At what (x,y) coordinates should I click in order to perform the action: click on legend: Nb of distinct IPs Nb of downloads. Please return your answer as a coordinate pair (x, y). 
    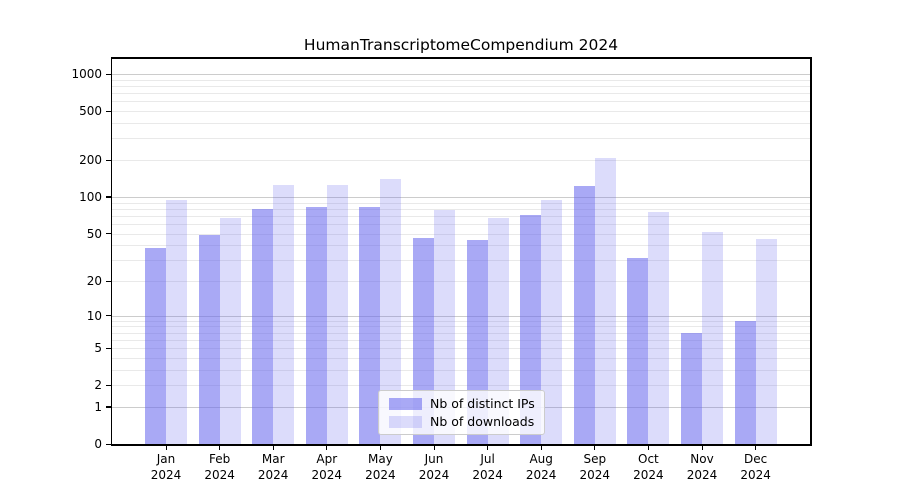
    Looking at the image, I should click on (461, 412).